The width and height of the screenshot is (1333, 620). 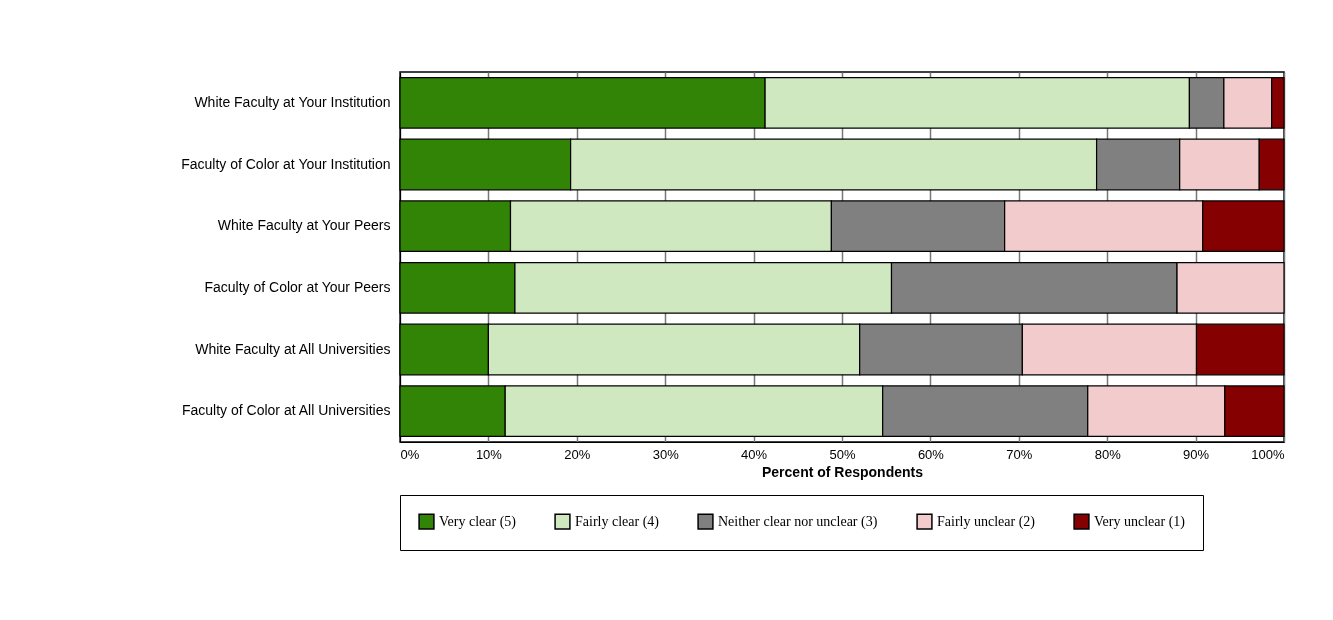 What do you see at coordinates (666, 454) in the screenshot?
I see `x-tick-label: 30%` at bounding box center [666, 454].